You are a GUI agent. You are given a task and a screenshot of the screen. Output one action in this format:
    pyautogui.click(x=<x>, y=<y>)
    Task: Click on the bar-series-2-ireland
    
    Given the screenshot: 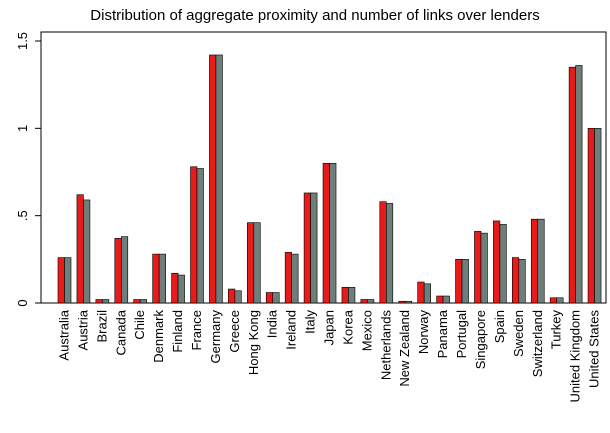 What is the action you would take?
    pyautogui.click(x=295, y=278)
    